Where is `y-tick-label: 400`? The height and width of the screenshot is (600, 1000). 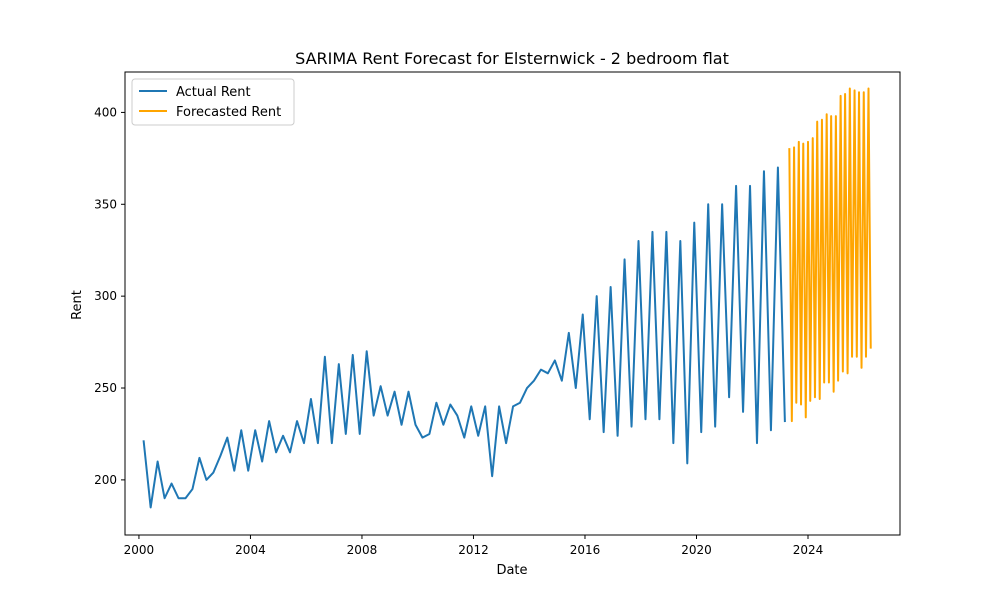 y-tick-label: 400 is located at coordinates (105, 112).